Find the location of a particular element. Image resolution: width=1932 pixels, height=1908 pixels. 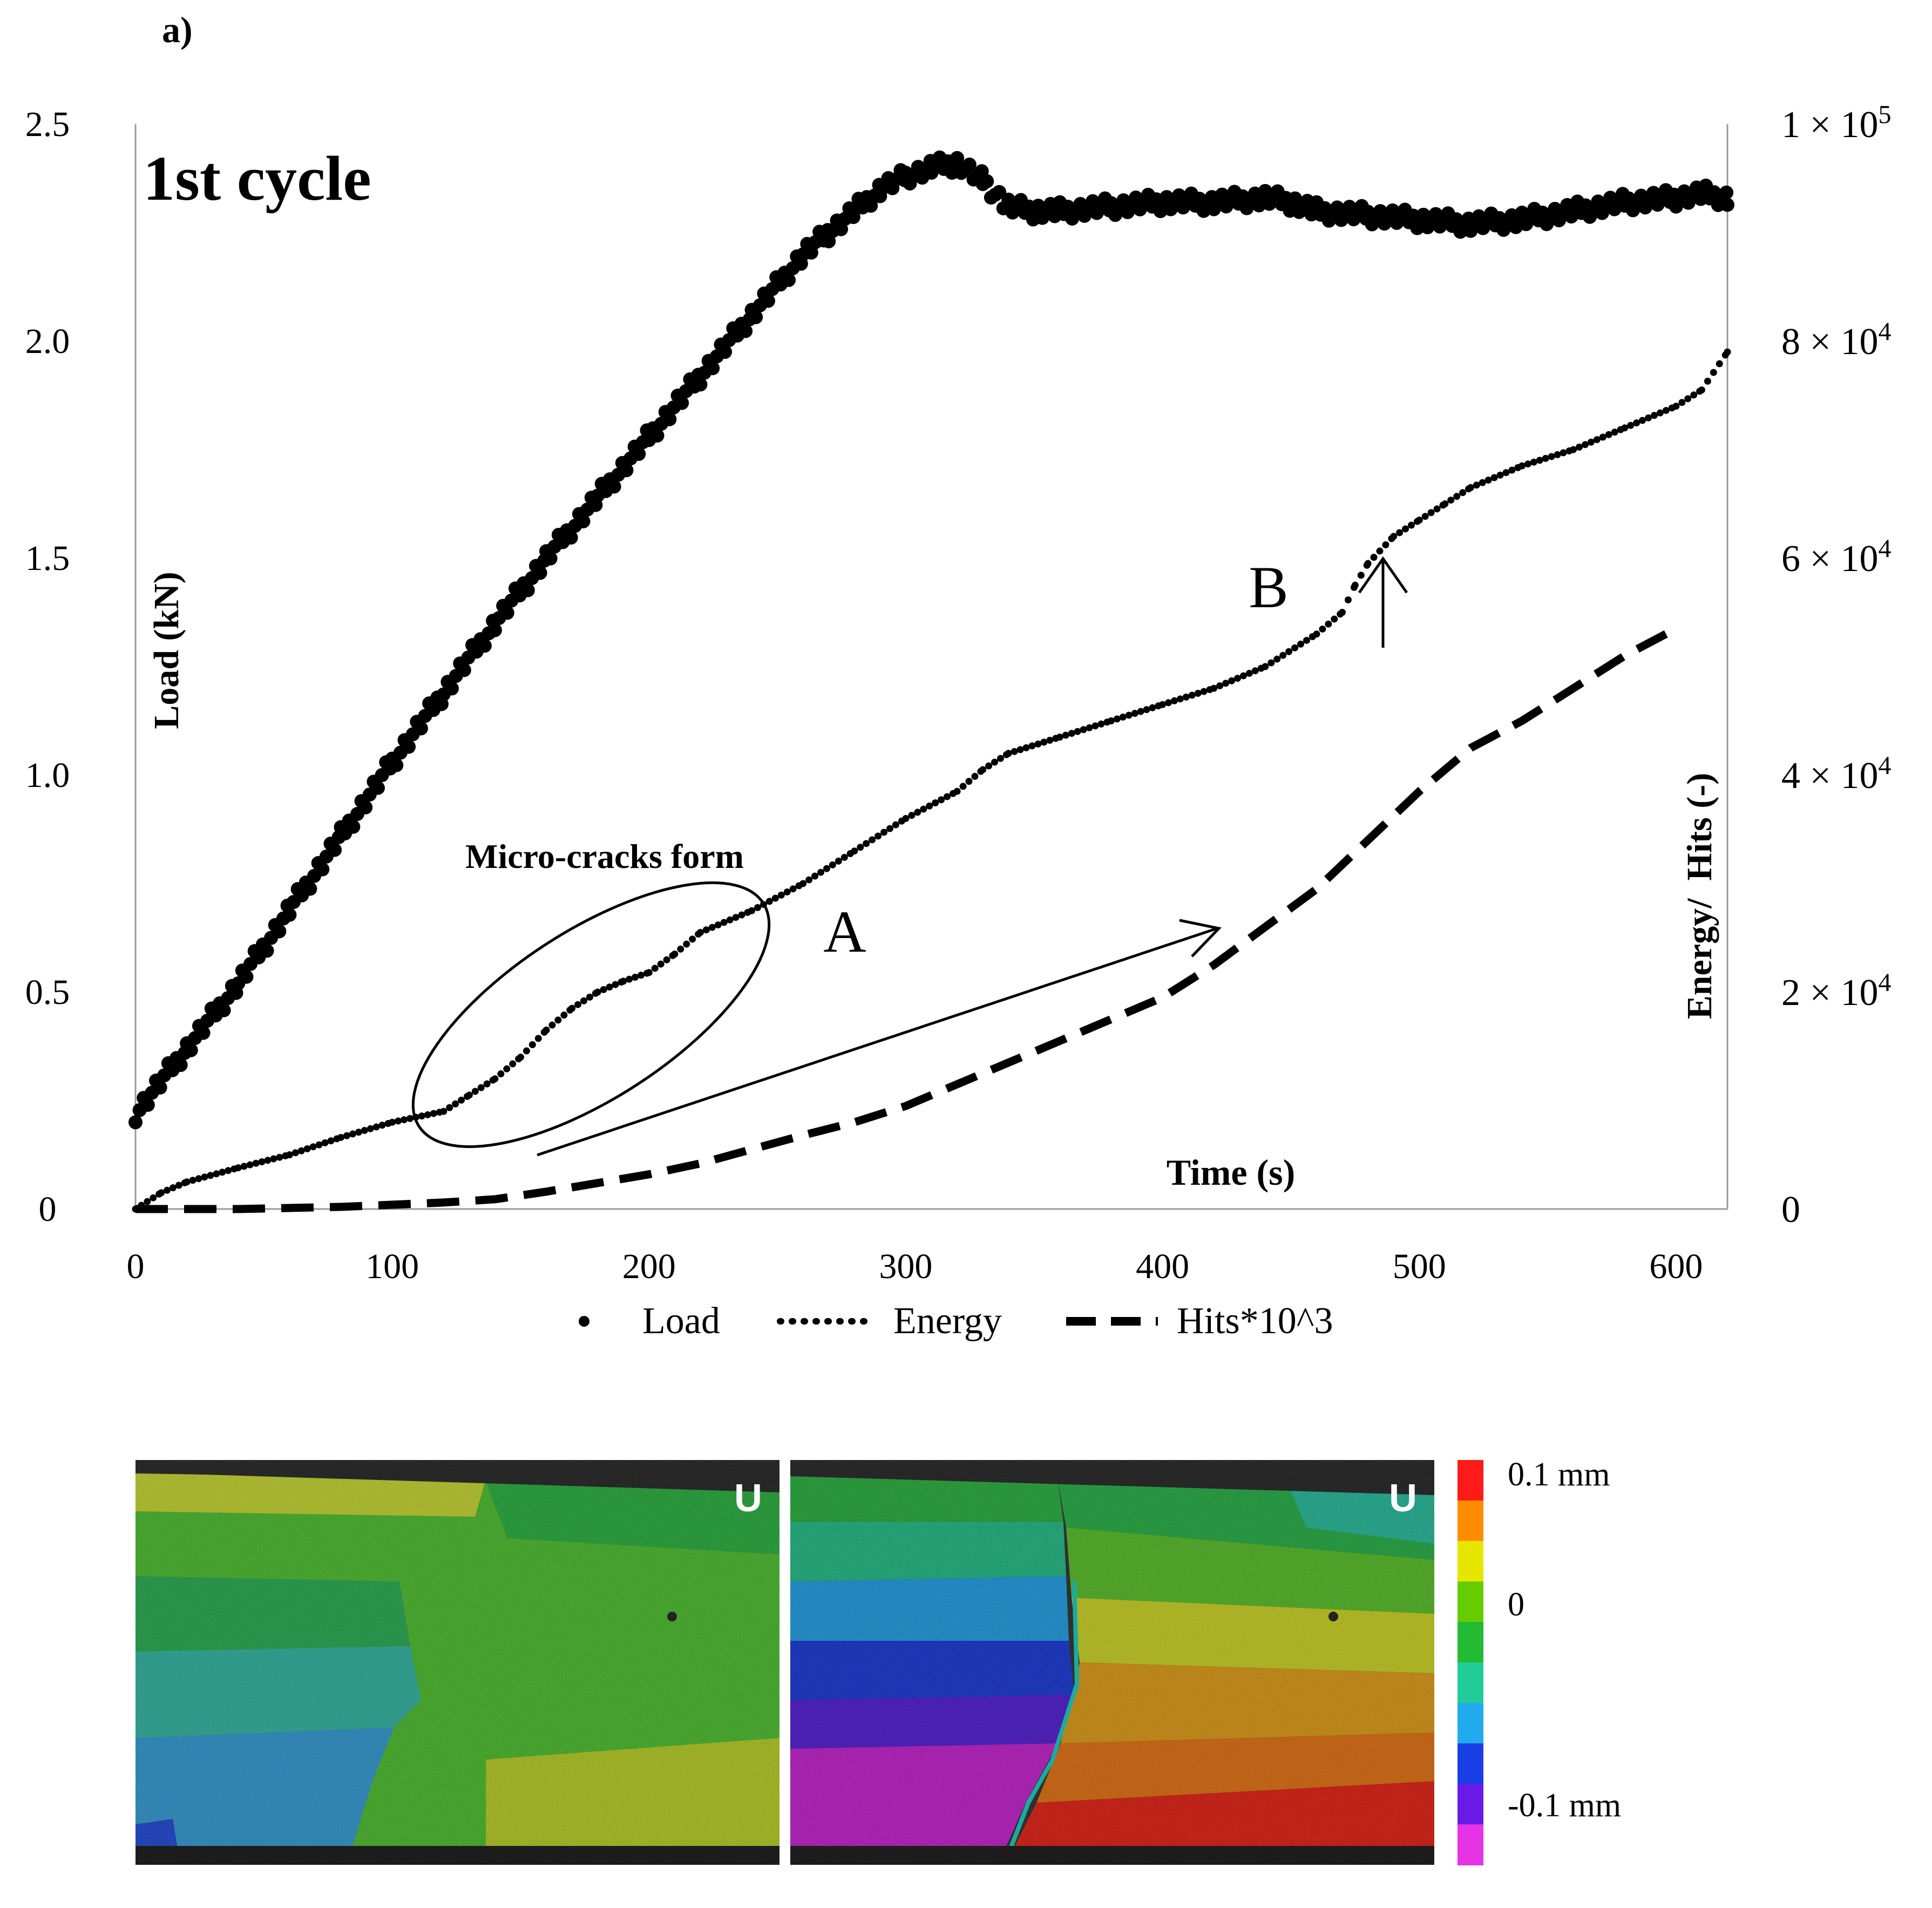

x-tick-label: 600 is located at coordinates (1676, 1266).